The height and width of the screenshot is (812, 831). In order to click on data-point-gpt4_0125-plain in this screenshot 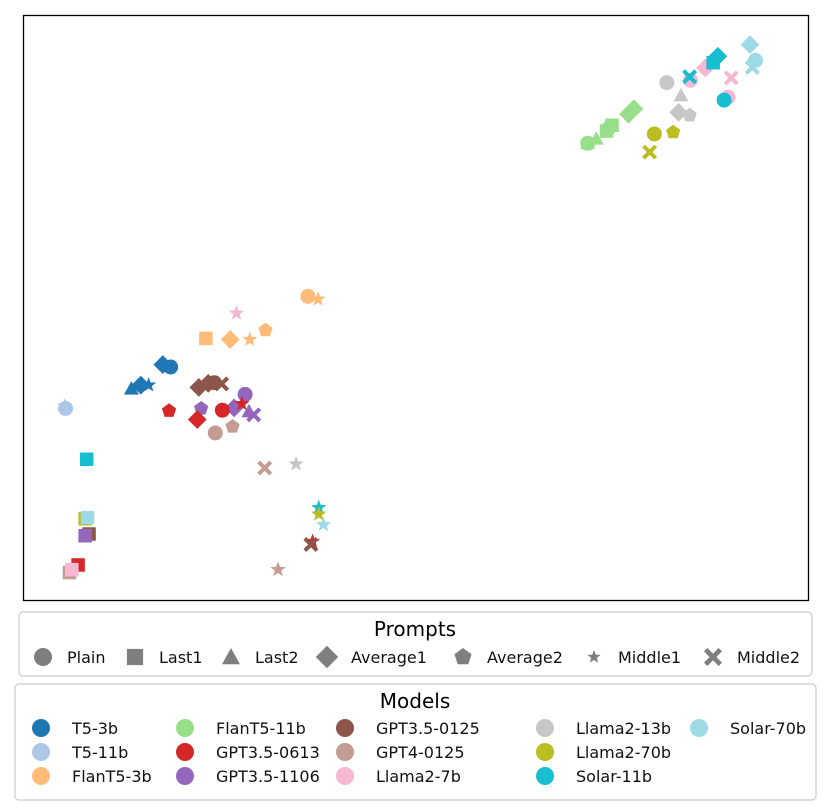, I will do `click(215, 433)`.